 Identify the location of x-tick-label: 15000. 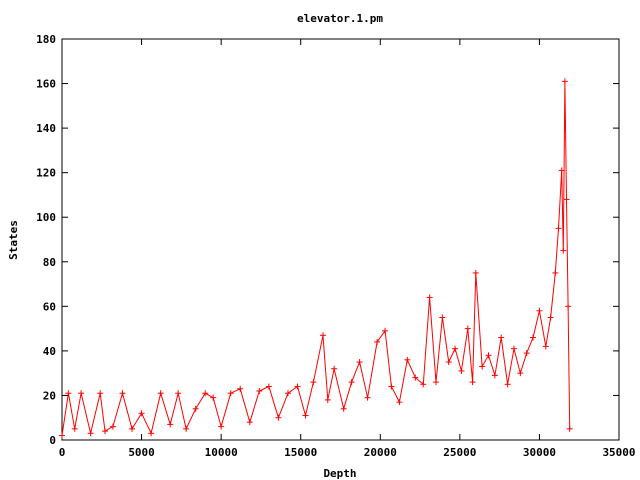
(300, 452).